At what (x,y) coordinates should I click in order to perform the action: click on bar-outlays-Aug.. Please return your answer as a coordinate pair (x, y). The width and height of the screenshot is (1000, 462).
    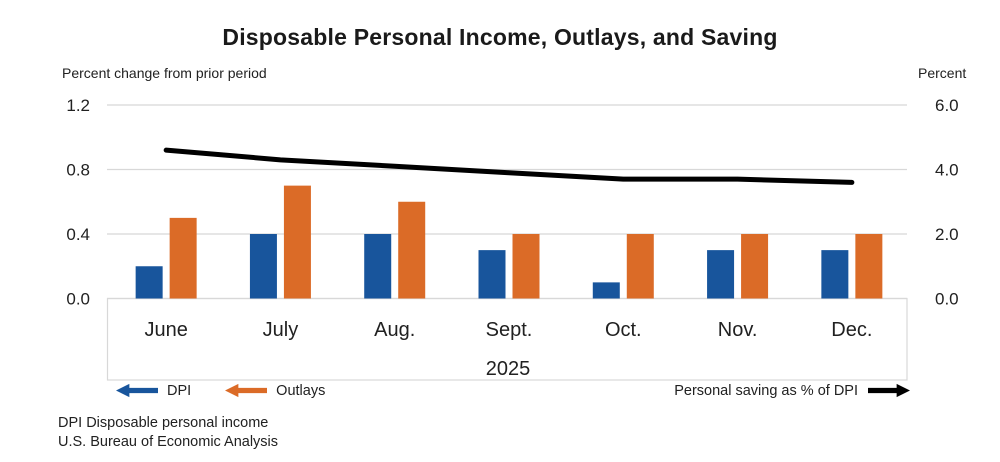
    Looking at the image, I should click on (412, 250).